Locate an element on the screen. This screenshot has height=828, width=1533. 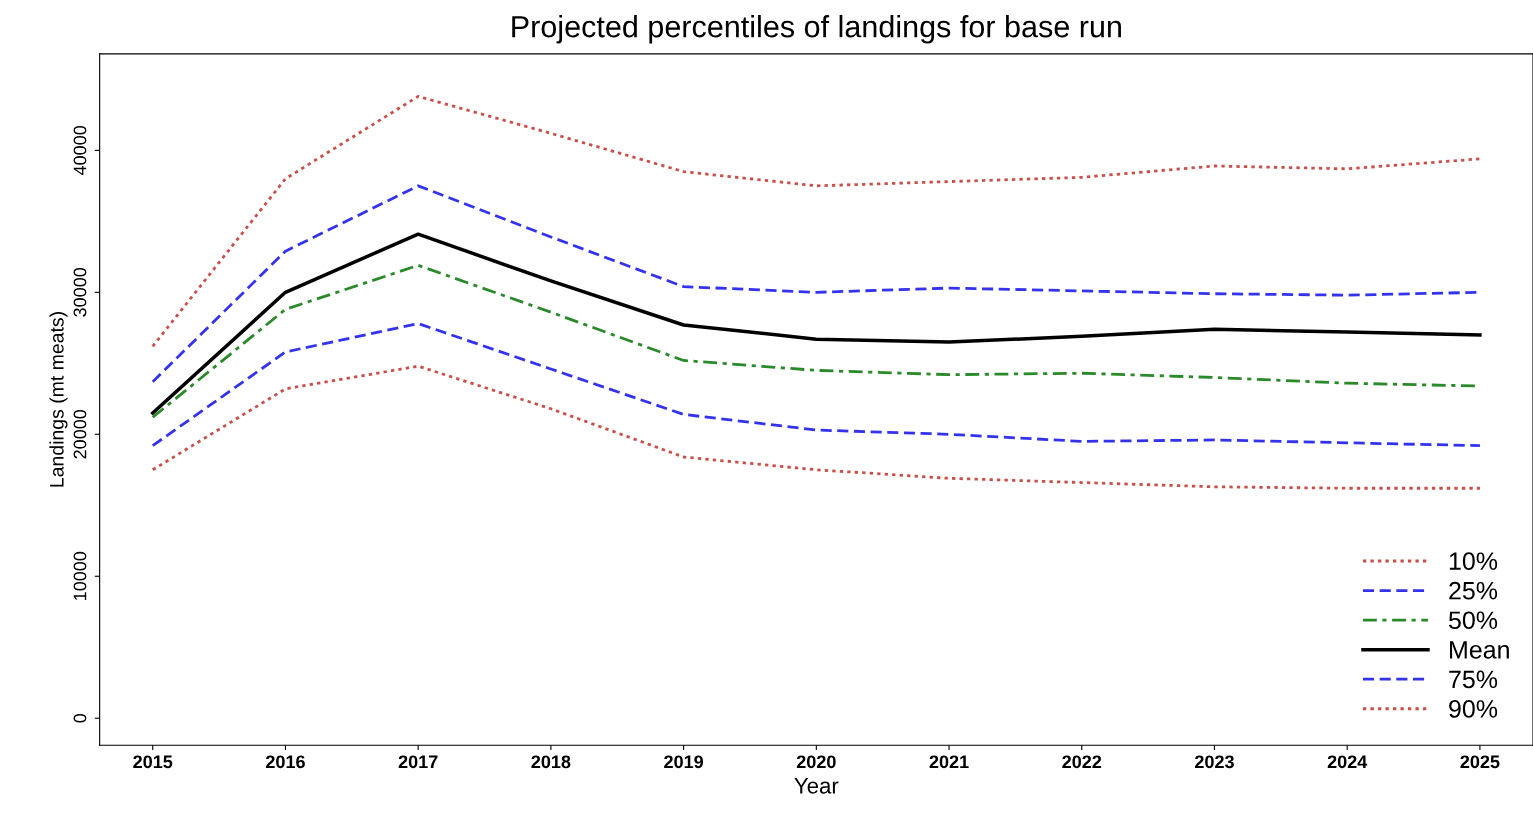
x-tick-label: 2025 is located at coordinates (1480, 762).